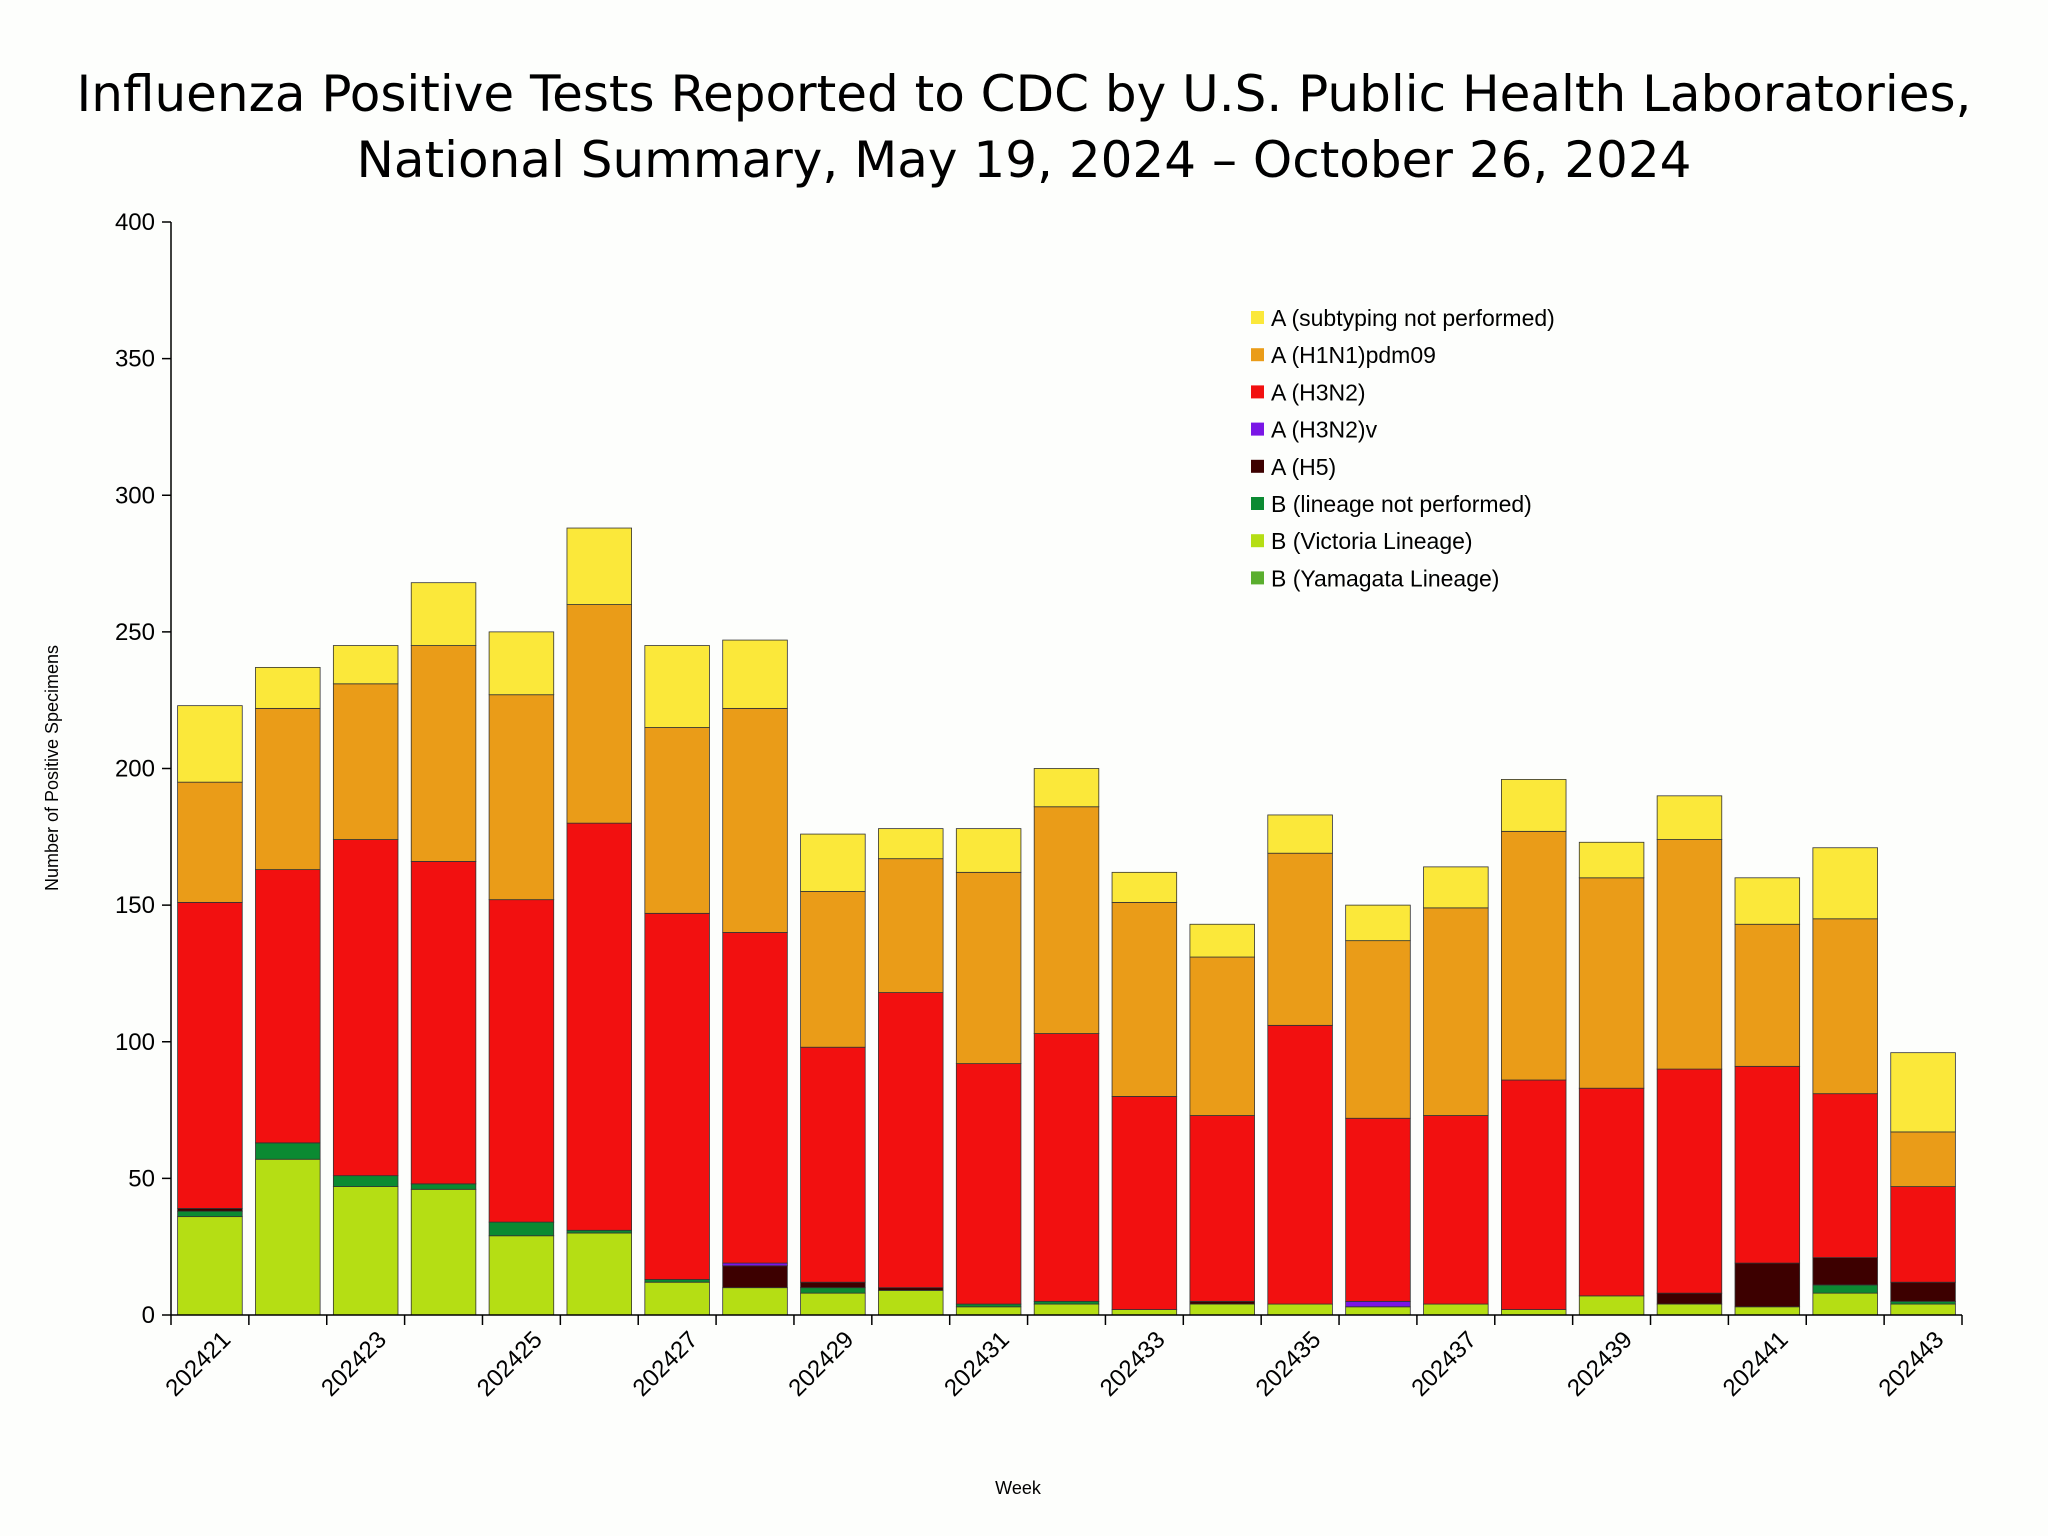  I want to click on legend-label: B (lineage not performed), so click(1401, 504).